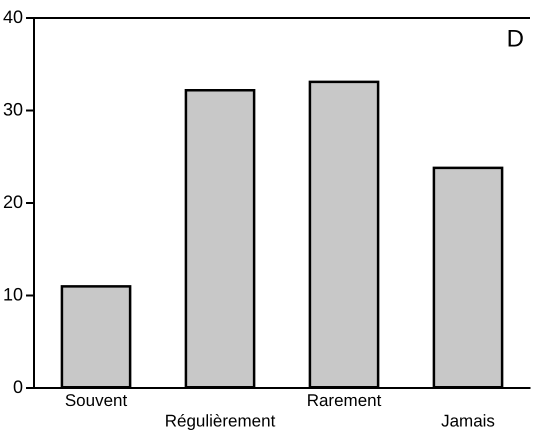 The height and width of the screenshot is (435, 536). Describe the element at coordinates (220, 420) in the screenshot. I see `x-tick-label: Régulièrement` at that location.